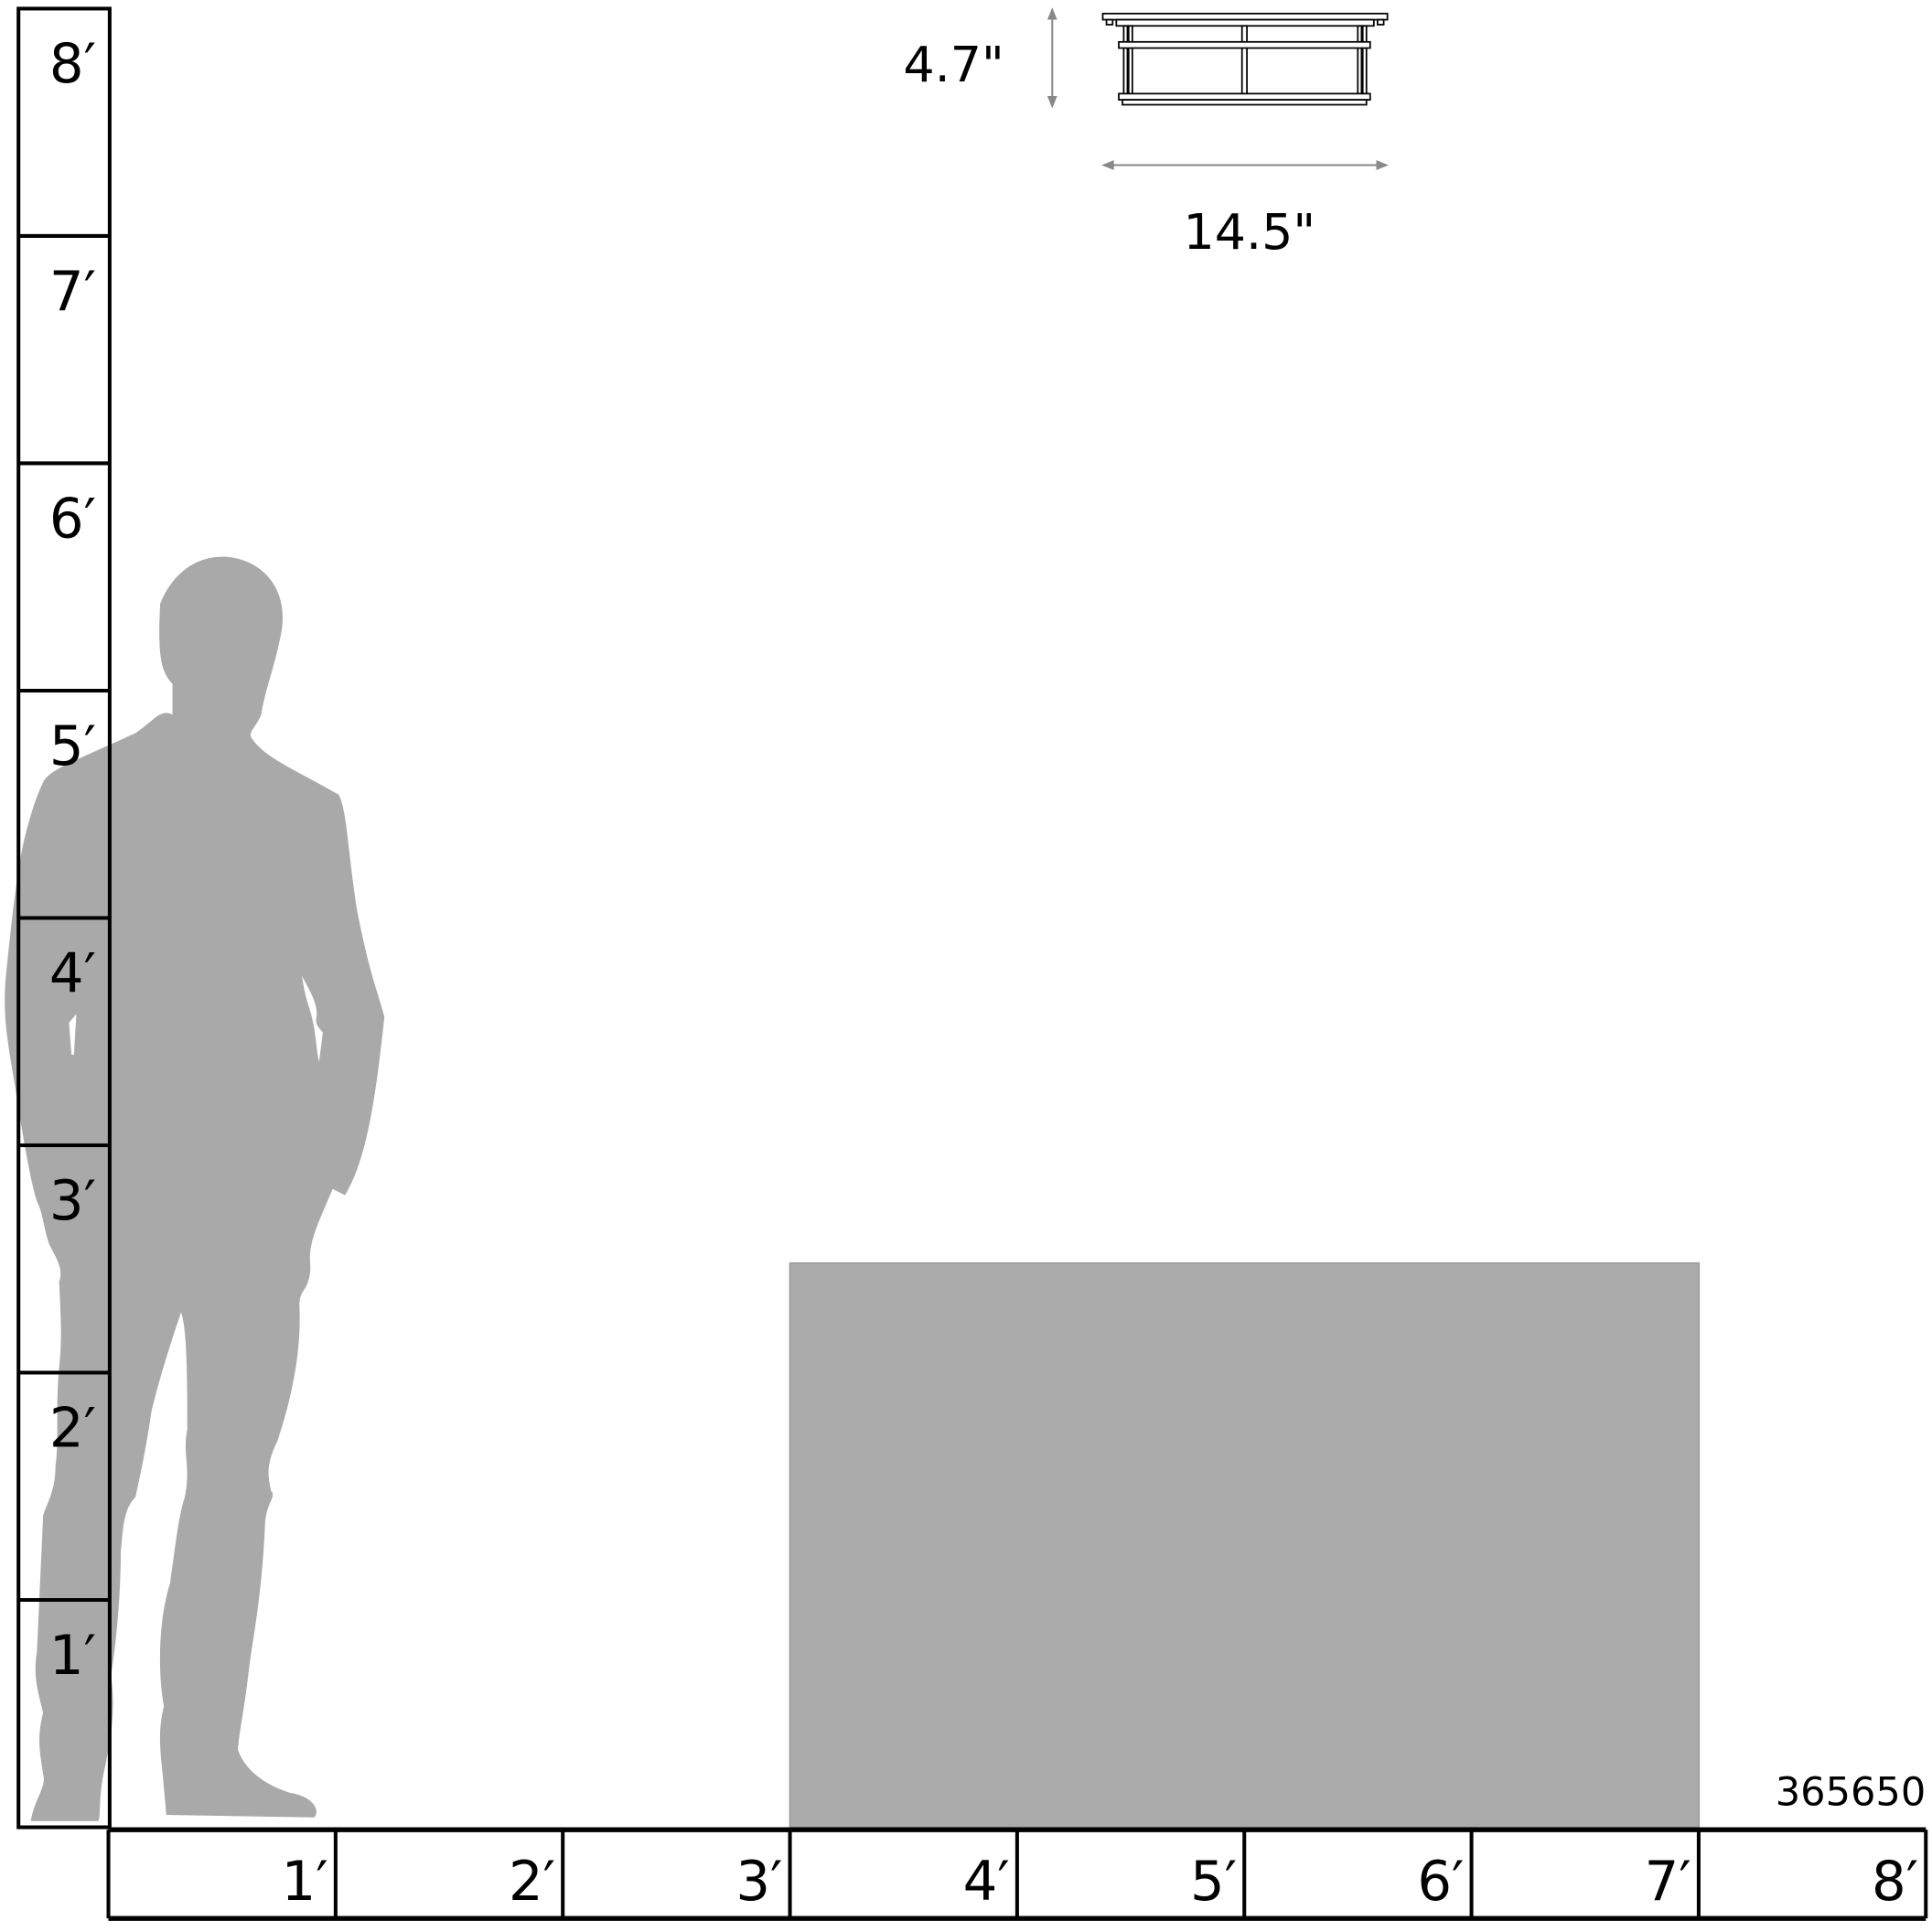  I want to click on vertical-ruler-label: 4′, so click(72, 972).